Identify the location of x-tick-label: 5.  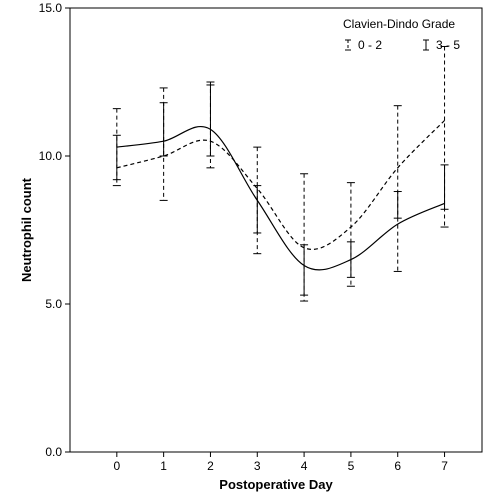
(351, 466).